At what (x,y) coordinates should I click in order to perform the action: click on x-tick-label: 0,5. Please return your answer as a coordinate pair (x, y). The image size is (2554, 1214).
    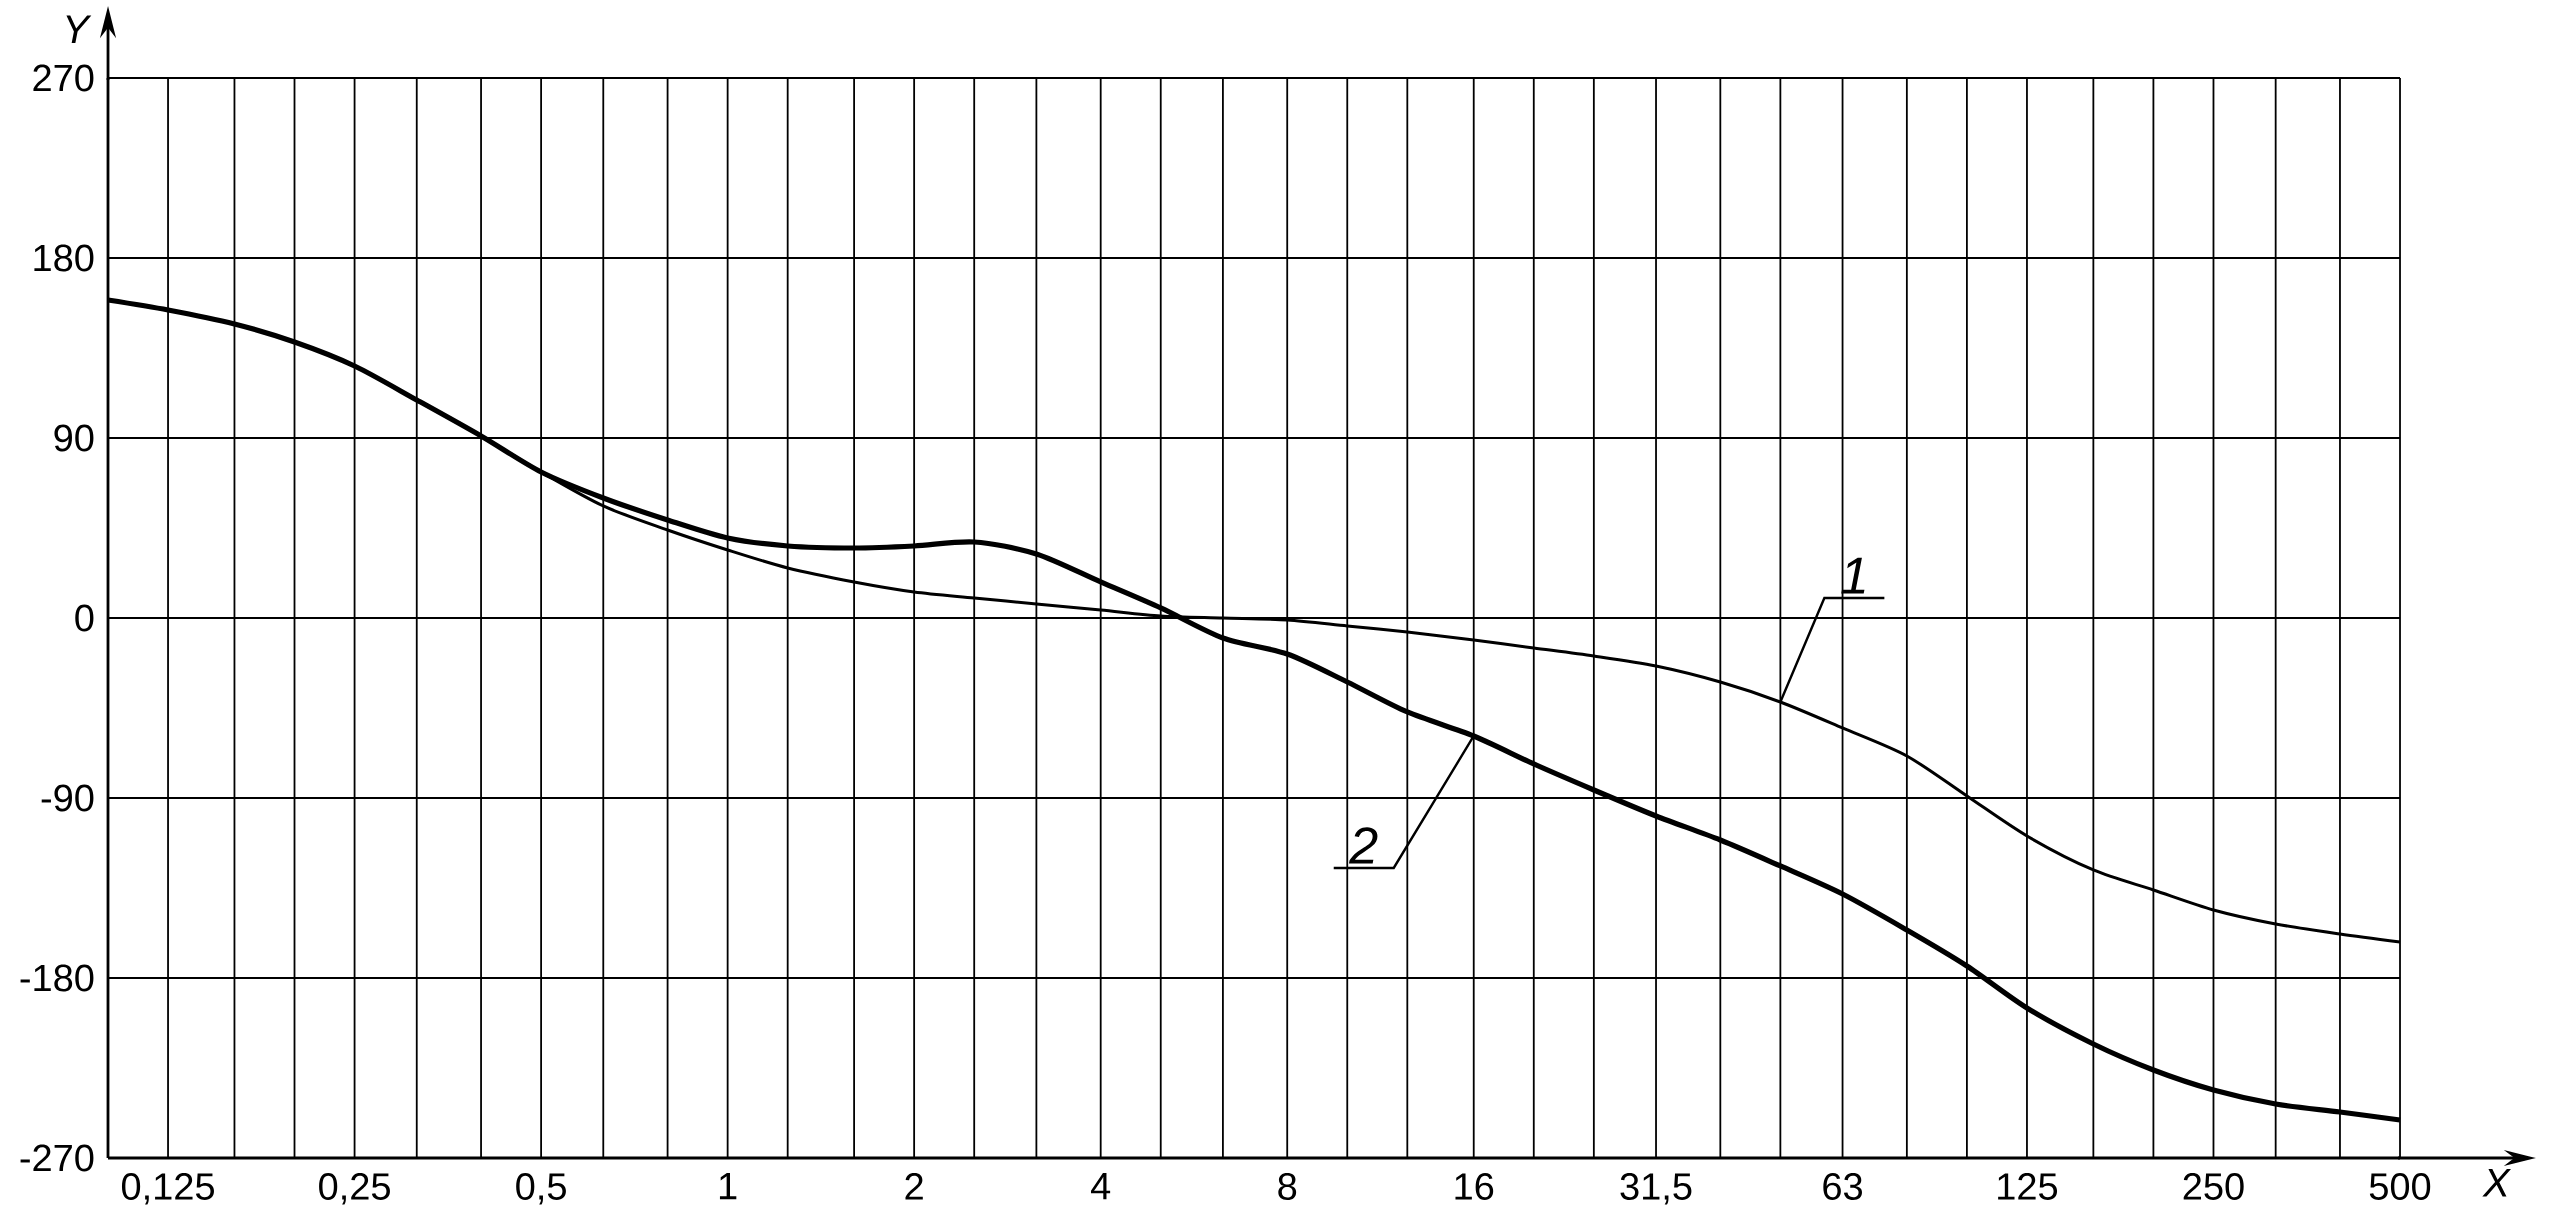
    Looking at the image, I should click on (541, 1189).